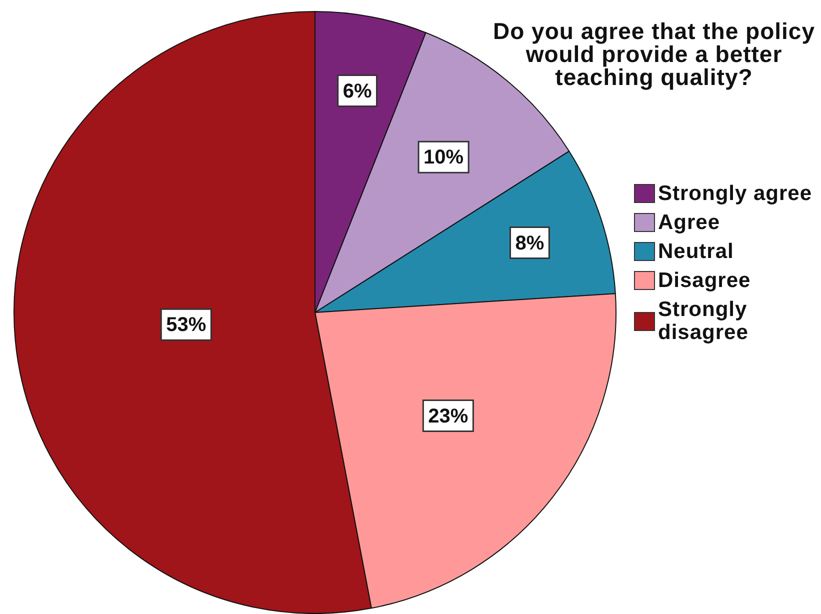  Describe the element at coordinates (704, 280) in the screenshot. I see `legend-label: Disagree` at that location.